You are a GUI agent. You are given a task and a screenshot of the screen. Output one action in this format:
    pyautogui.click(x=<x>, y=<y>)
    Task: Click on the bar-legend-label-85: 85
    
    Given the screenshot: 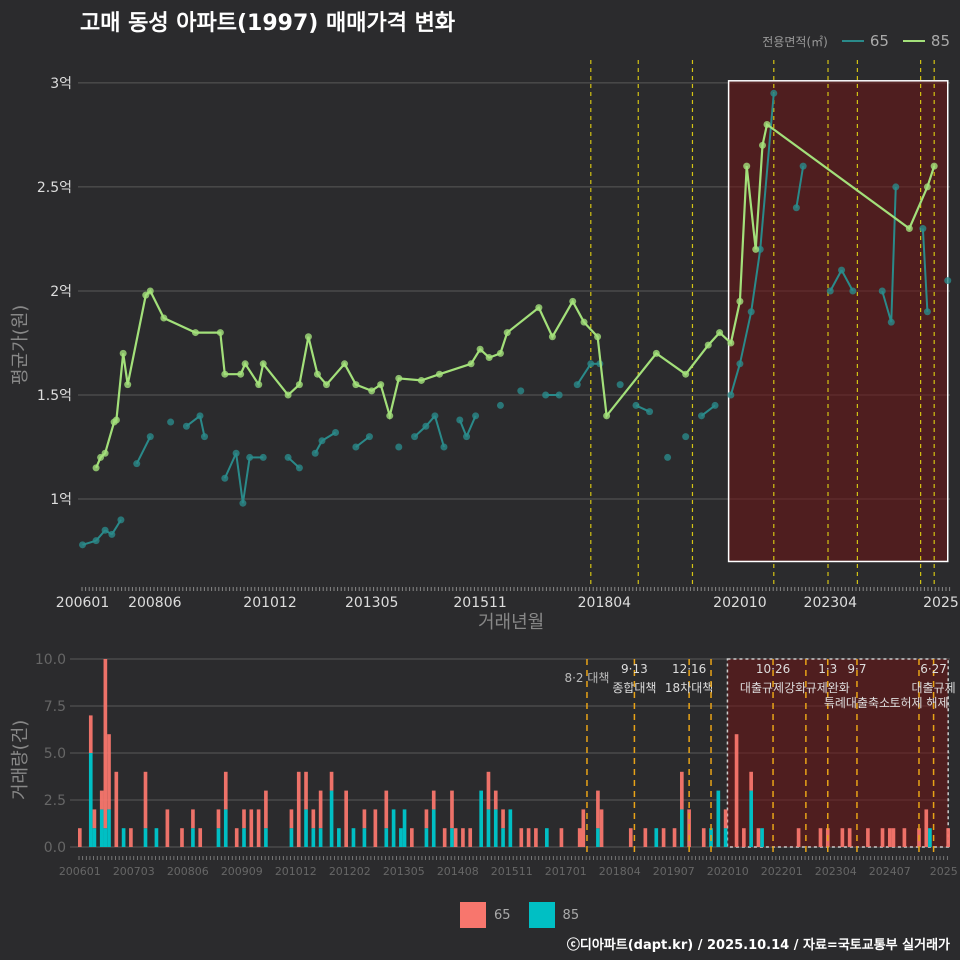 What is the action you would take?
    pyautogui.click(x=571, y=915)
    